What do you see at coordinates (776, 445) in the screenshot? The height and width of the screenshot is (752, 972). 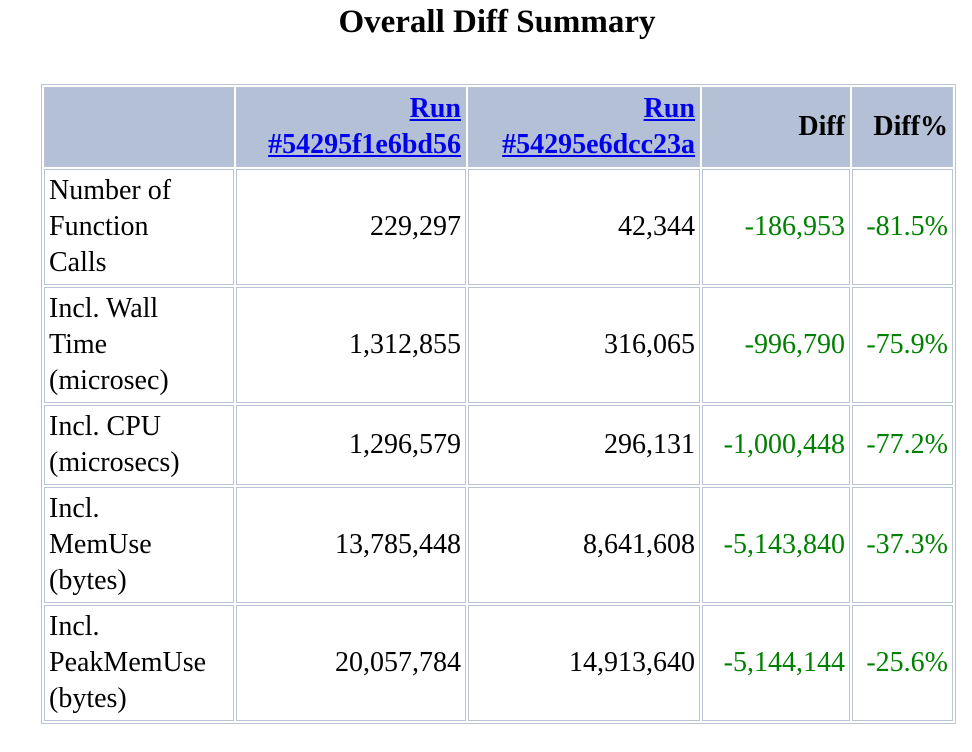 I see `diff-value: -1,000,448` at bounding box center [776, 445].